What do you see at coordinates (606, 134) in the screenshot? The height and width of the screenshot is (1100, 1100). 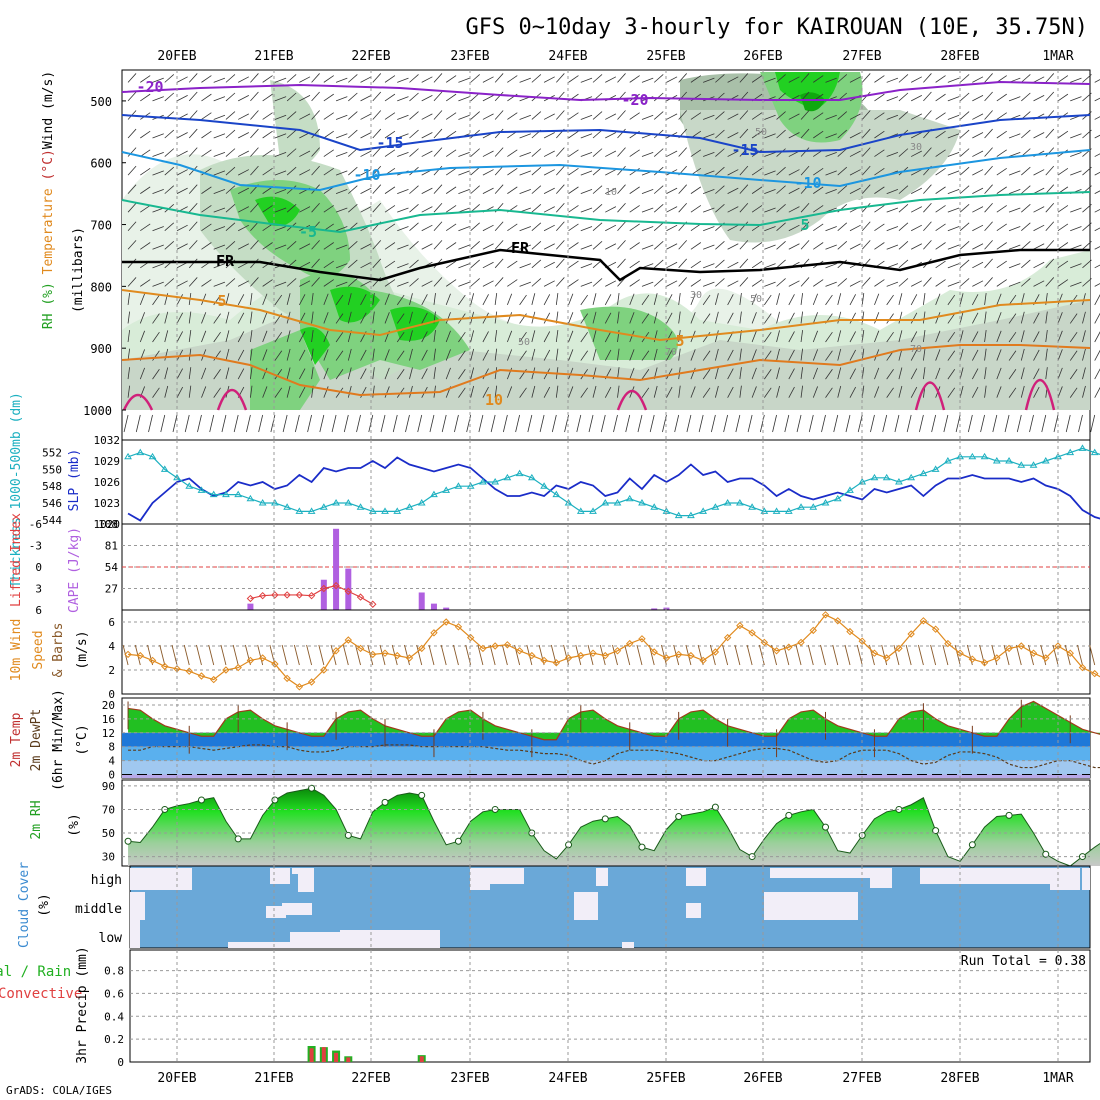 I see `temp-contour-minus15` at bounding box center [606, 134].